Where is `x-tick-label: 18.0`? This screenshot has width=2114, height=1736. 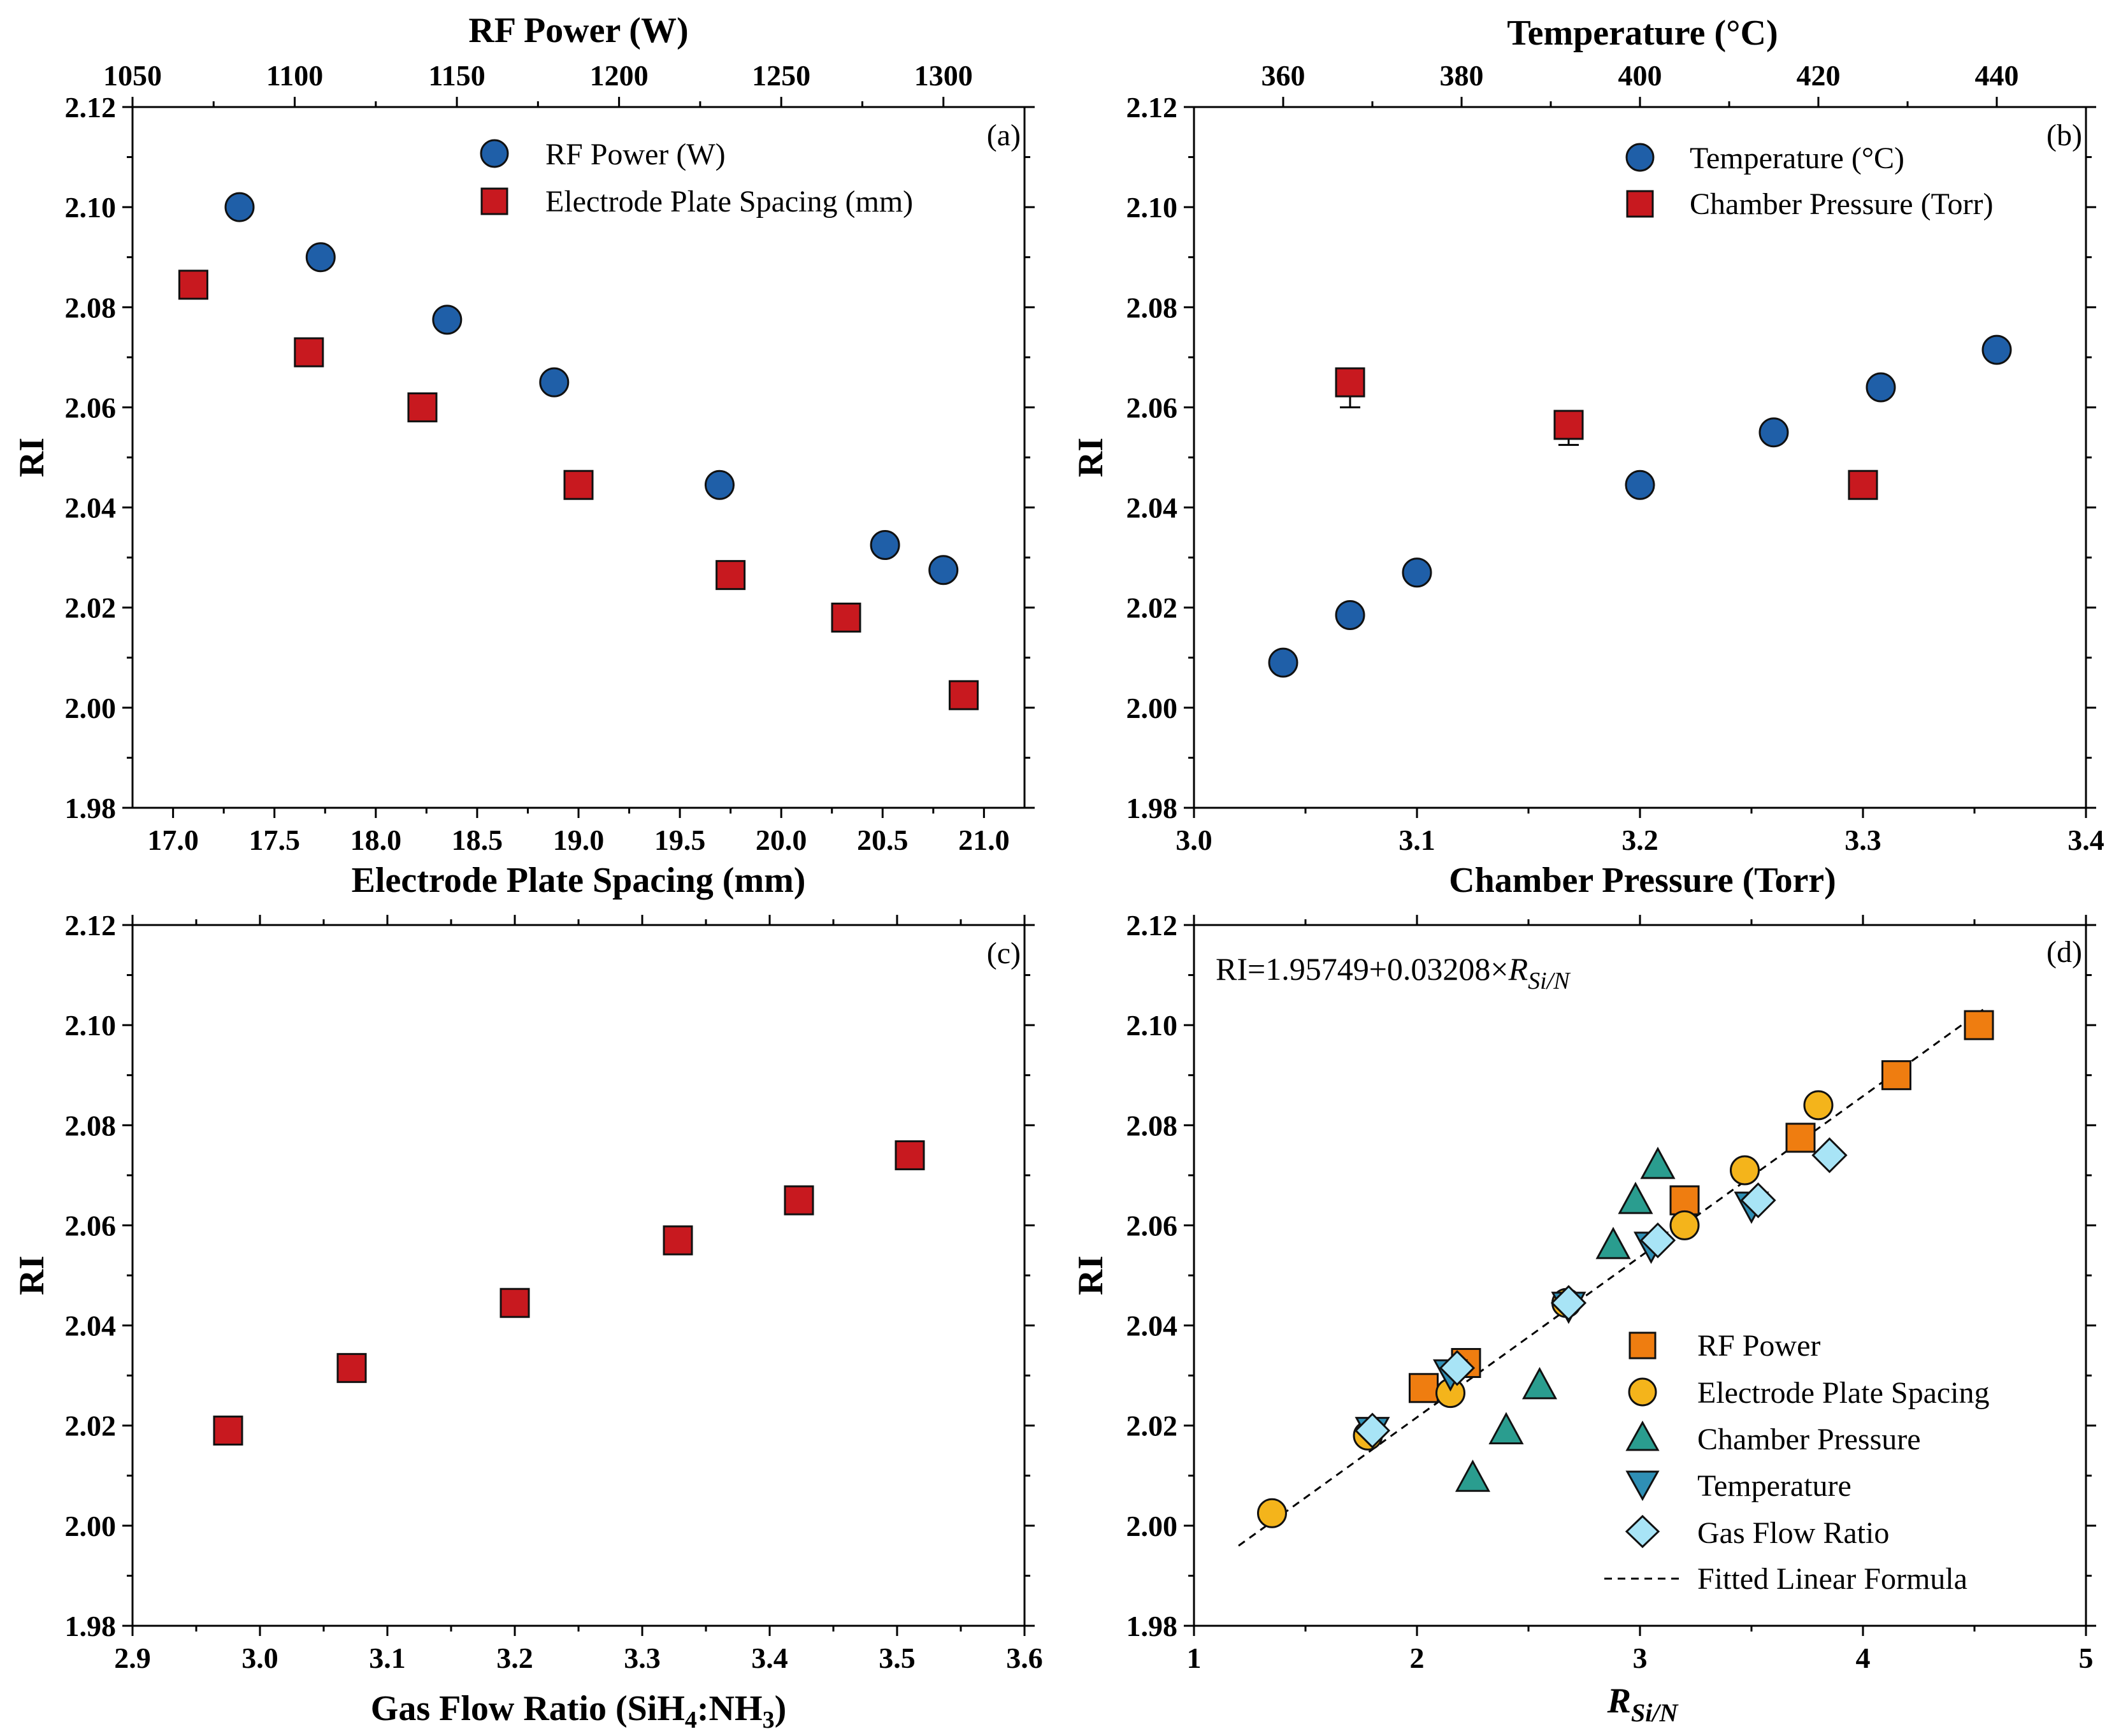 x-tick-label: 18.0 is located at coordinates (376, 840).